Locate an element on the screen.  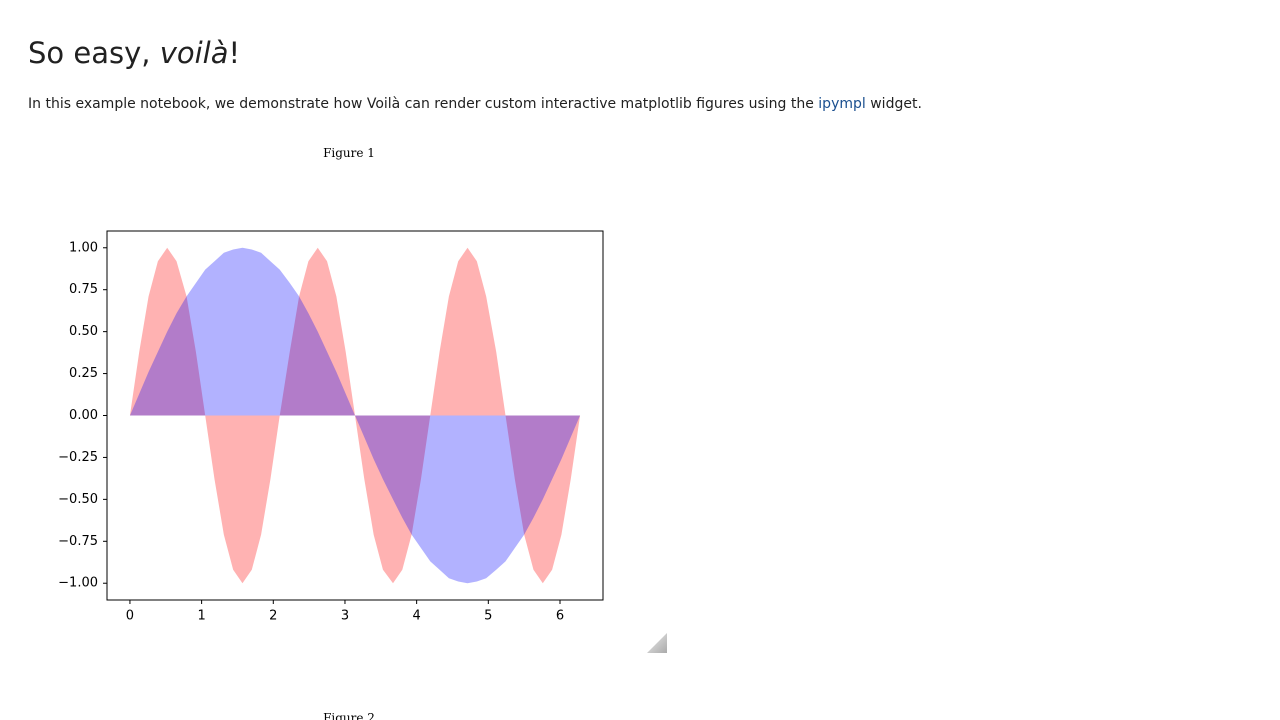
heading-text: So easy, is located at coordinates (94, 53).